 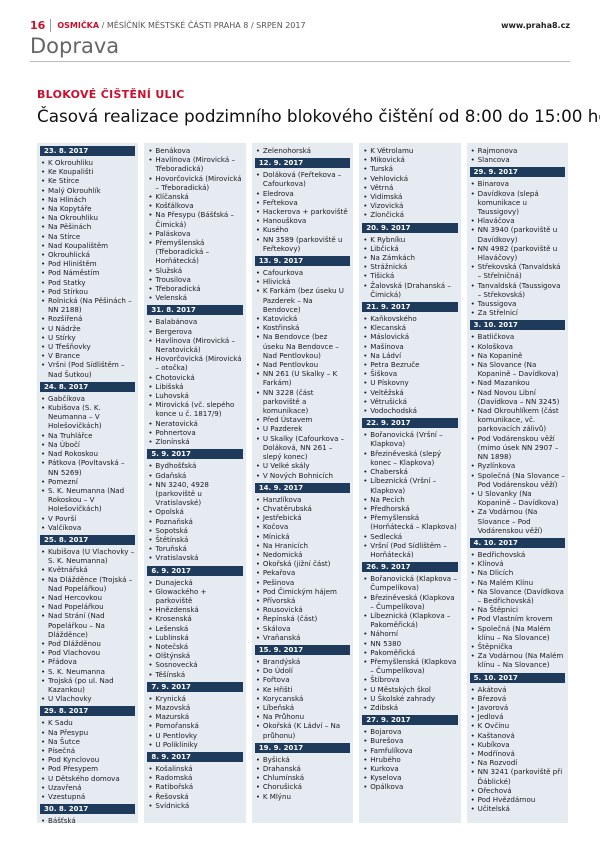 What do you see at coordinates (87, 741) in the screenshot?
I see `street-item: Na Šutce` at bounding box center [87, 741].